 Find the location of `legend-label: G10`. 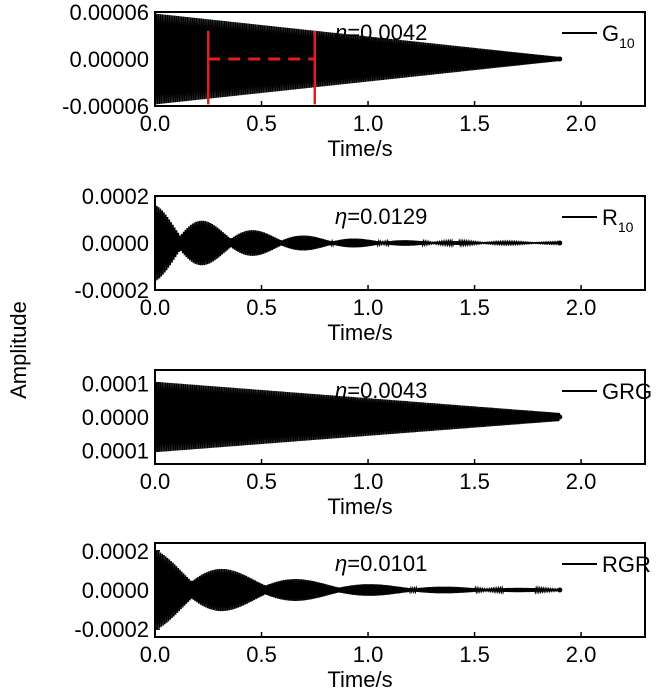

legend-label: G10 is located at coordinates (618, 36).